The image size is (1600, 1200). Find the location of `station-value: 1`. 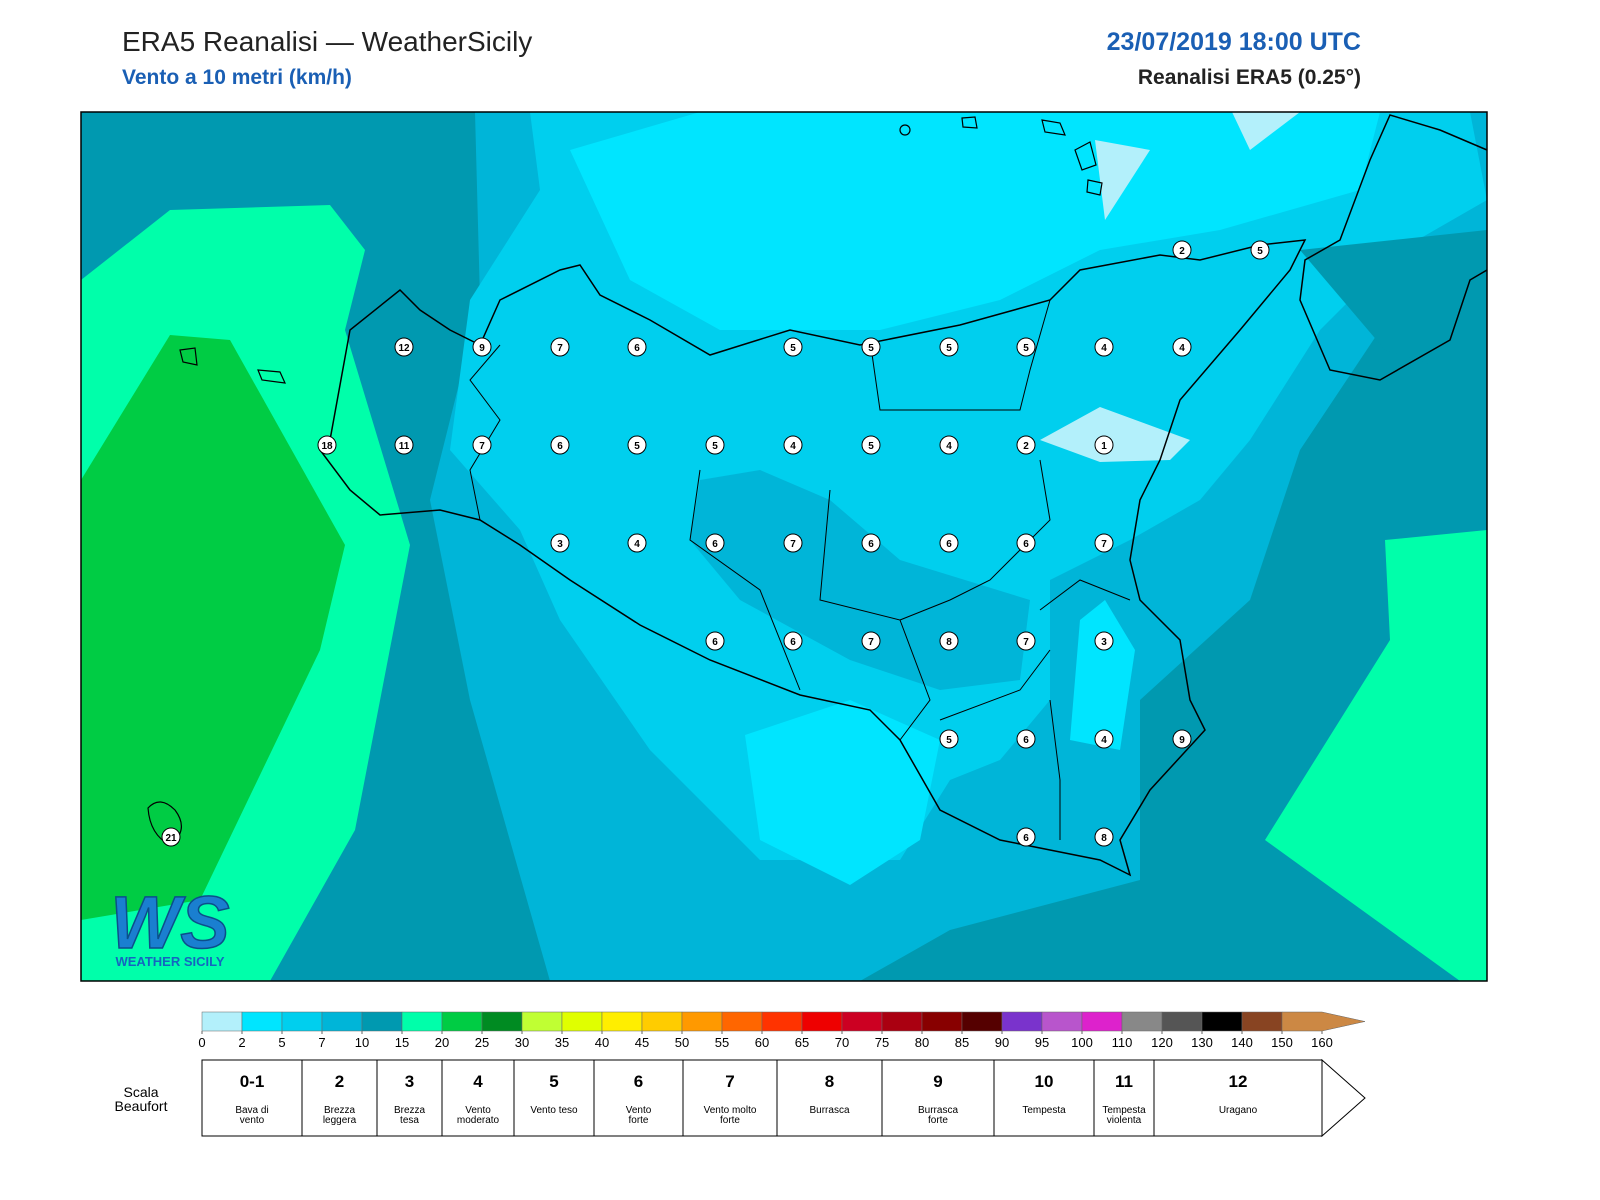

station-value: 1 is located at coordinates (1104, 446).